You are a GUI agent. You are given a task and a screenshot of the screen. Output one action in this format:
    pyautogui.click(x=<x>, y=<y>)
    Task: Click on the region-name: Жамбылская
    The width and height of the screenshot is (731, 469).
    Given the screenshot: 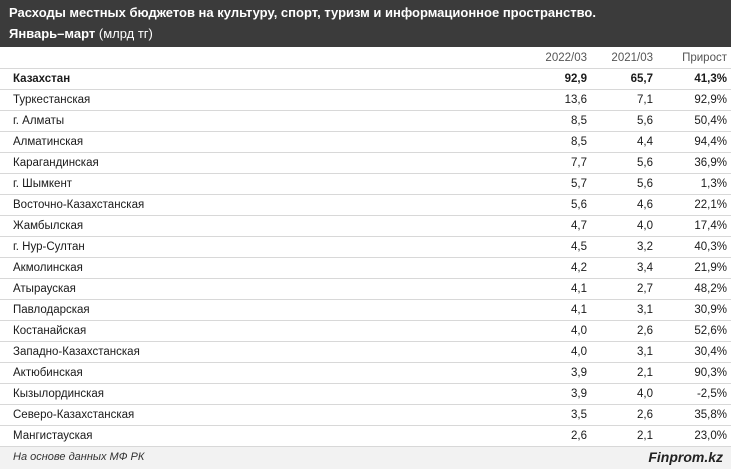 What is the action you would take?
    pyautogui.click(x=48, y=226)
    